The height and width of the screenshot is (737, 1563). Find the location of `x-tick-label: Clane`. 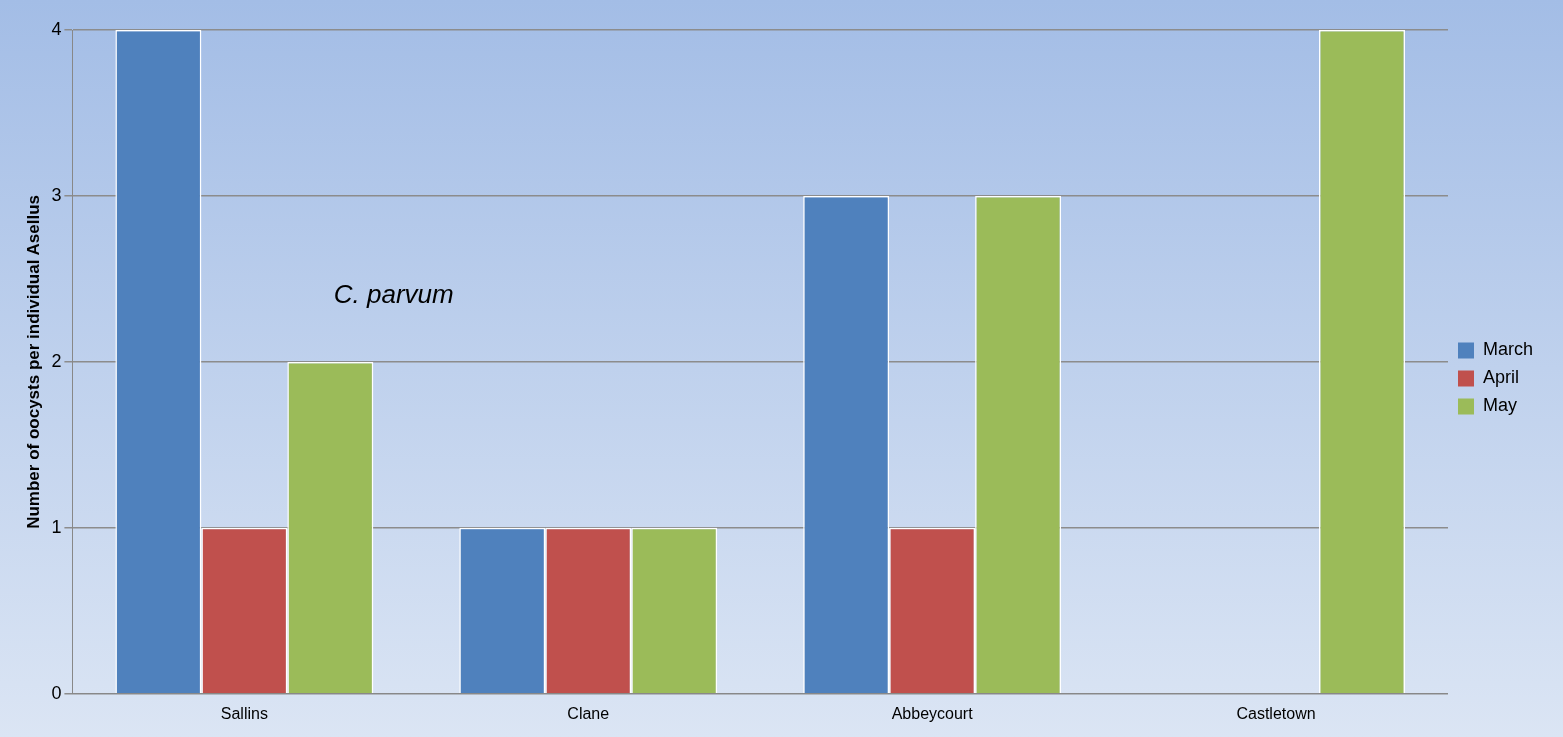

x-tick-label: Clane is located at coordinates (588, 713).